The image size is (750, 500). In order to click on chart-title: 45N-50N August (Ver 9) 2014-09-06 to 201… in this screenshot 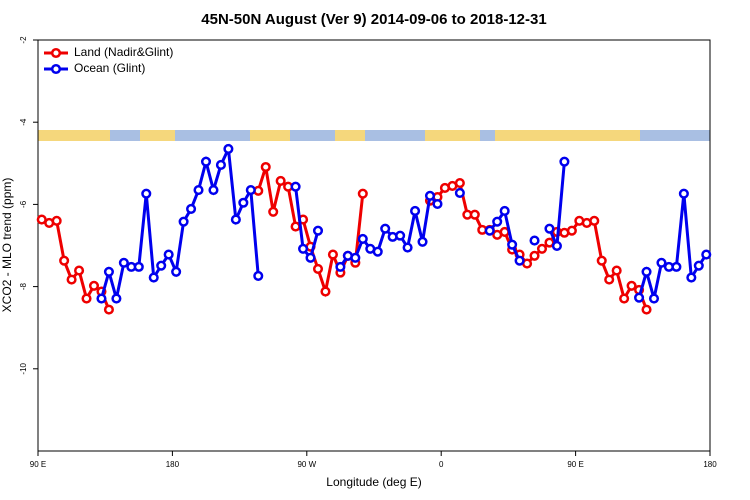, I will do `click(373, 19)`.